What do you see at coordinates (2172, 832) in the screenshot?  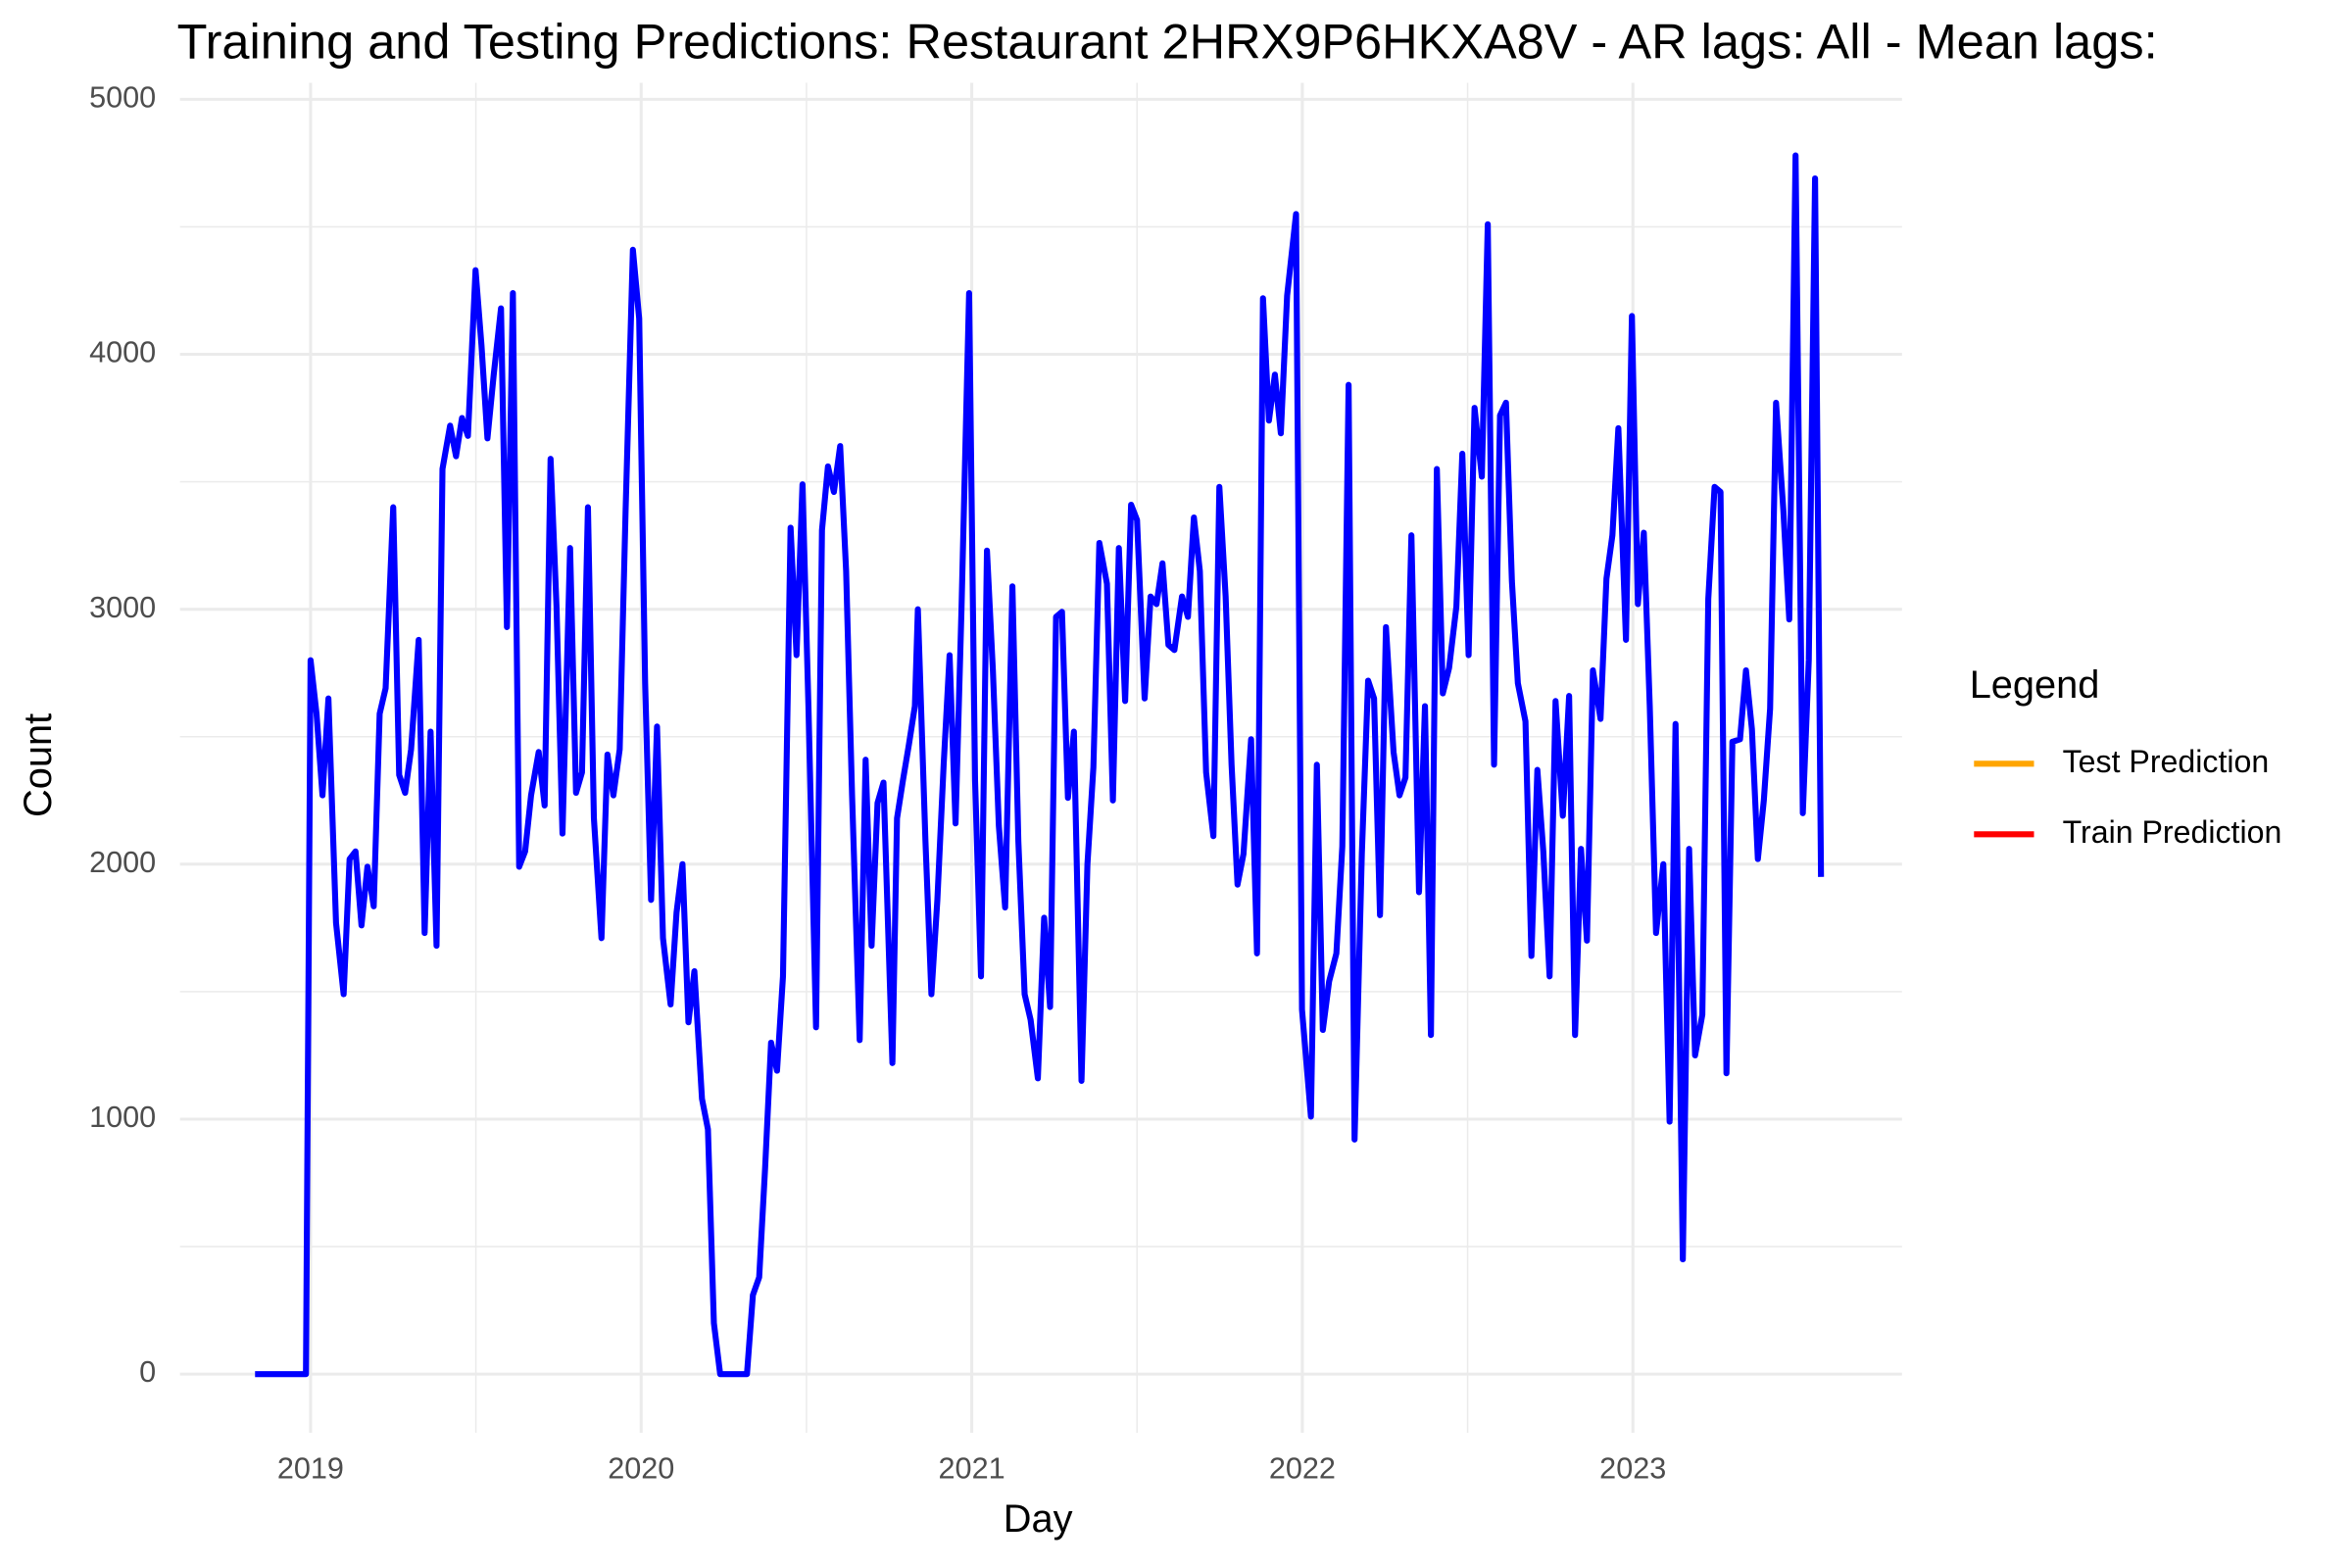 I see `legend-label: Train Prediction` at bounding box center [2172, 832].